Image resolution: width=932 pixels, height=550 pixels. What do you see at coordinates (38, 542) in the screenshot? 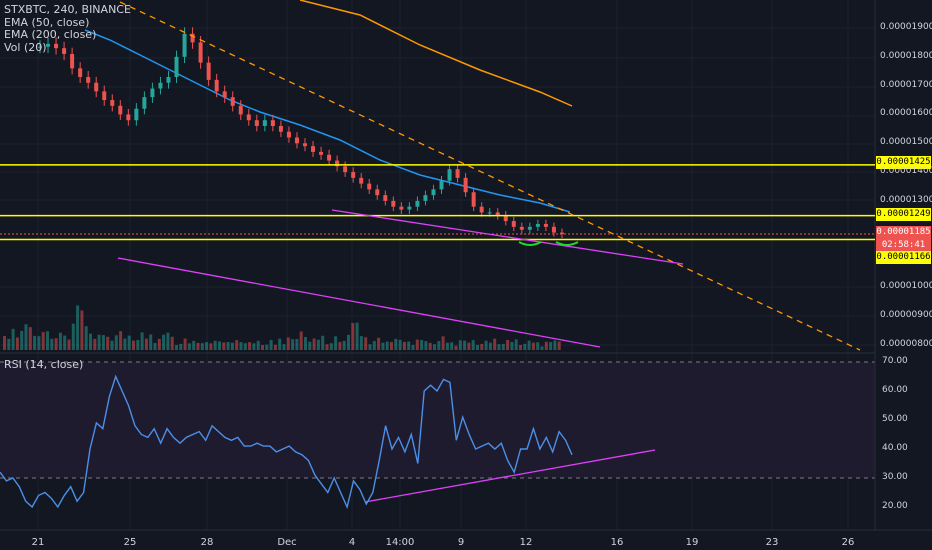
I see `time-tick-label: 21` at bounding box center [38, 542].